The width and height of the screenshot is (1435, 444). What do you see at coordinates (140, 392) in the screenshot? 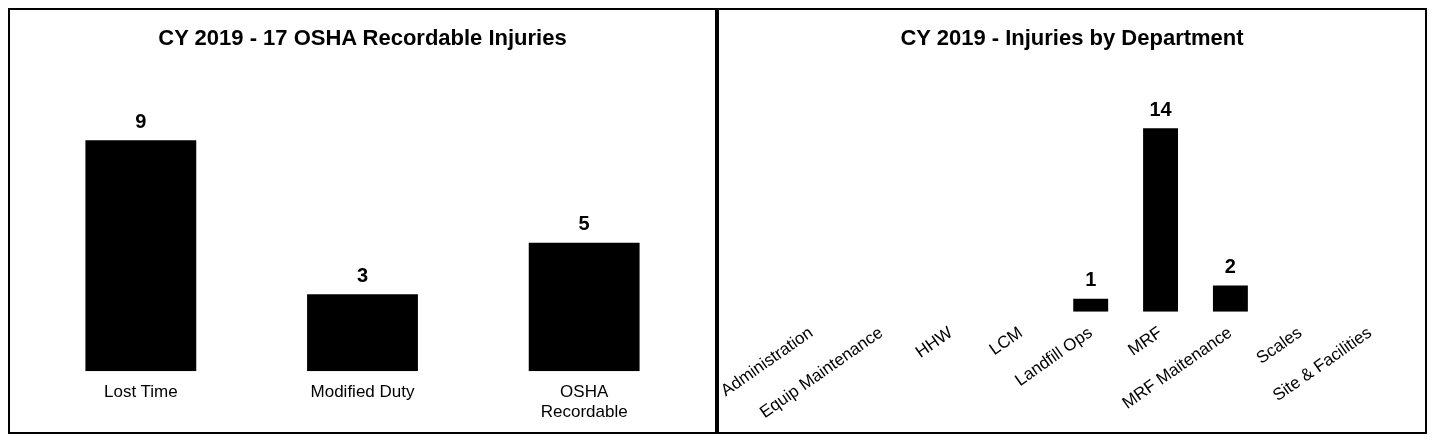
I see `x-tick-label: Lost Time` at bounding box center [140, 392].